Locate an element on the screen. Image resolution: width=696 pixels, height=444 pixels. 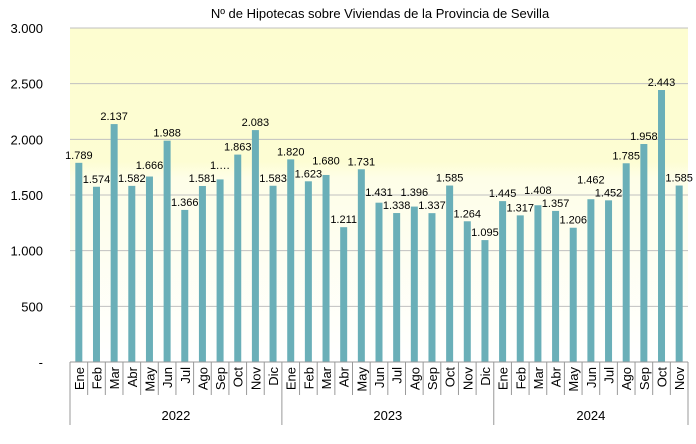
data-label: 1.583 is located at coordinates (273, 179).